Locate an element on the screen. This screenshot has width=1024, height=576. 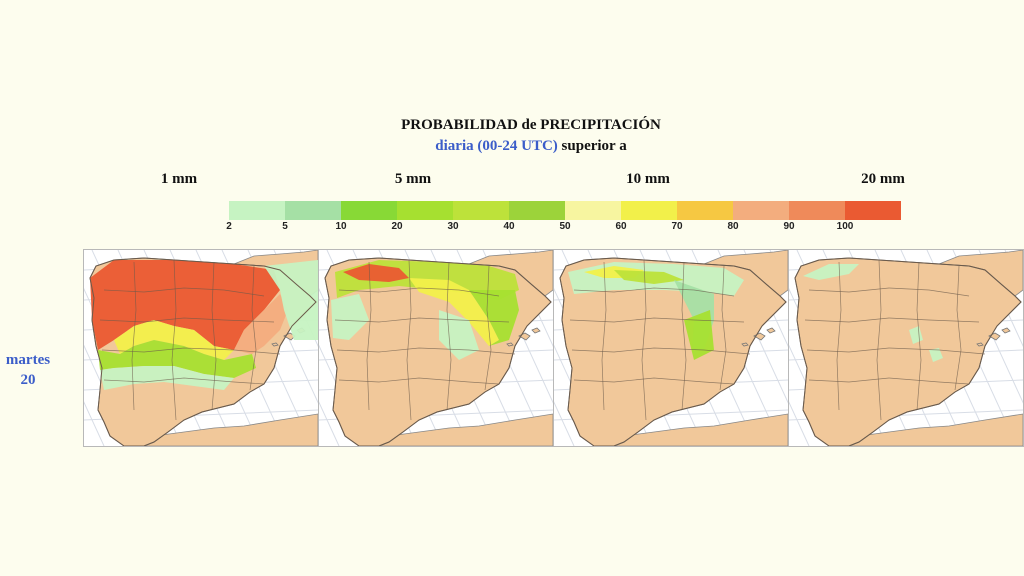
legend-tick-label: 50 is located at coordinates (565, 226).